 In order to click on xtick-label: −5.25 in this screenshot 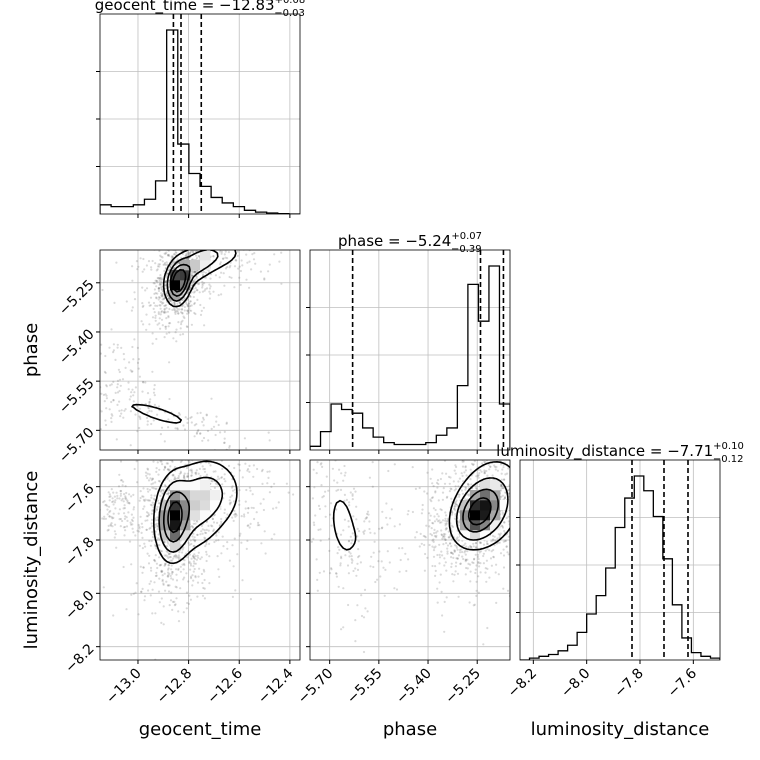, I will do `click(463, 687)`.